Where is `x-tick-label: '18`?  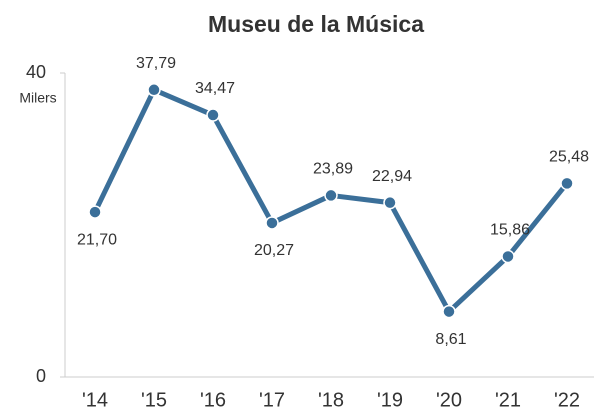 x-tick-label: '18 is located at coordinates (331, 400).